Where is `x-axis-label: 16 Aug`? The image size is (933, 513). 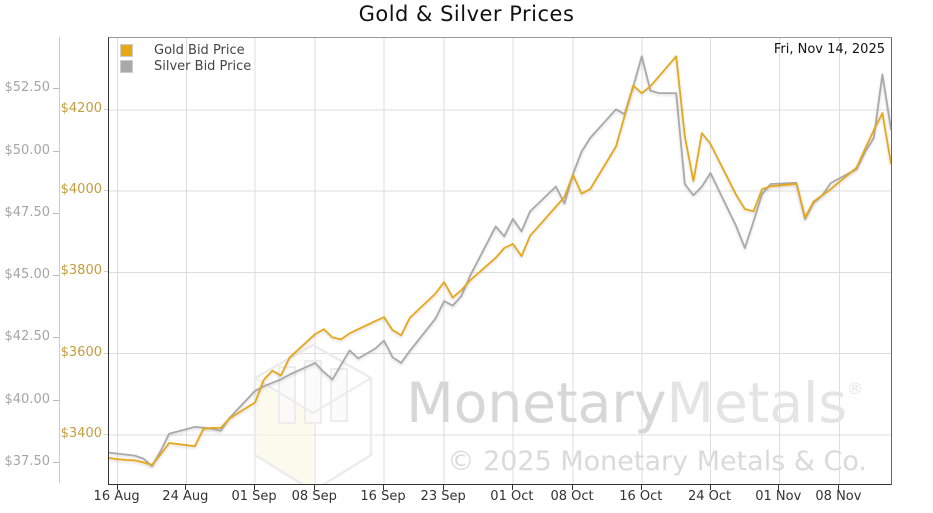 x-axis-label: 16 Aug is located at coordinates (116, 496).